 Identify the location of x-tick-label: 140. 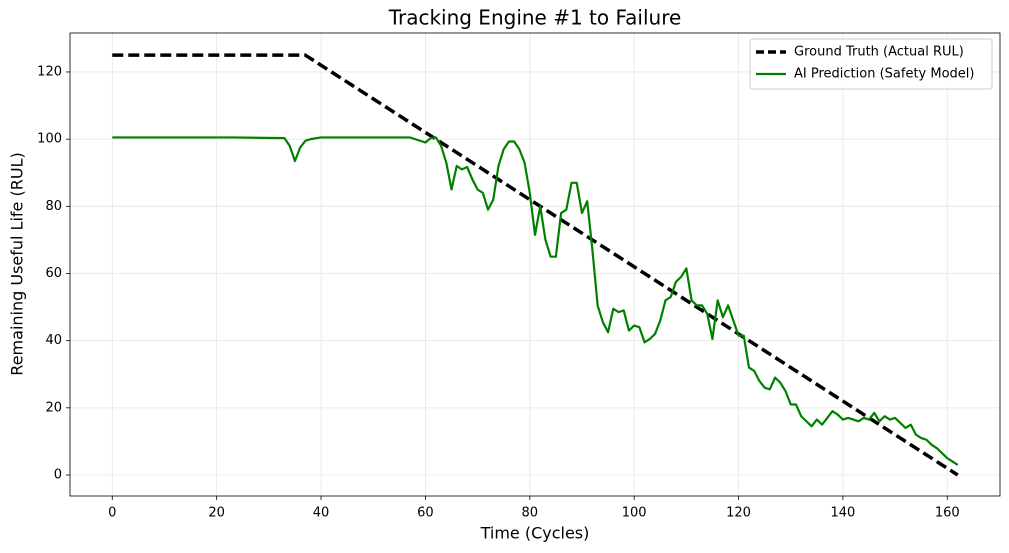
(842, 513).